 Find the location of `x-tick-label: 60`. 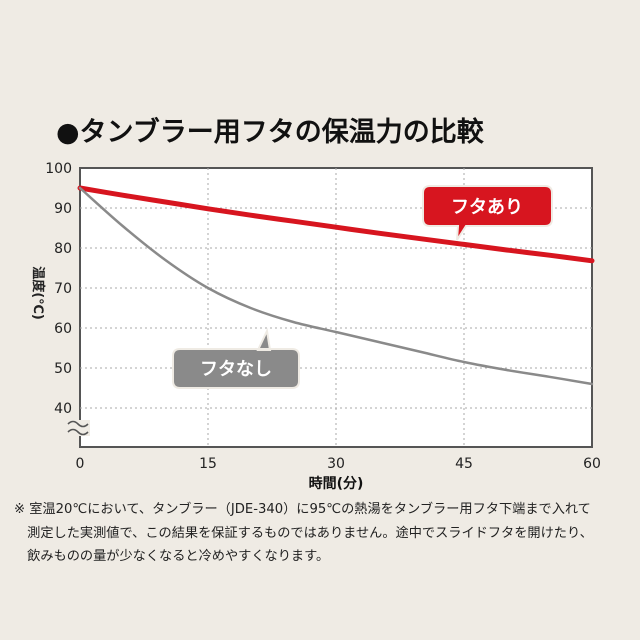

x-tick-label: 60 is located at coordinates (592, 464).